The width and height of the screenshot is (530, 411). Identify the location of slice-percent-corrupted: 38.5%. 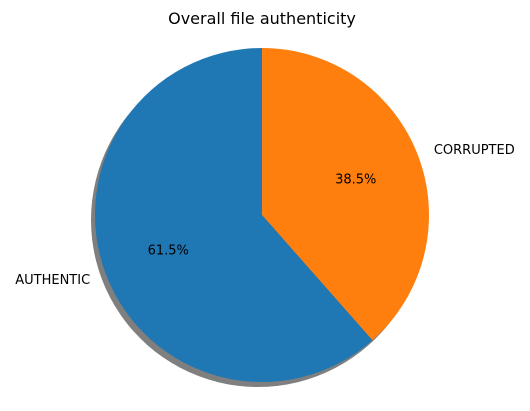
(355, 180).